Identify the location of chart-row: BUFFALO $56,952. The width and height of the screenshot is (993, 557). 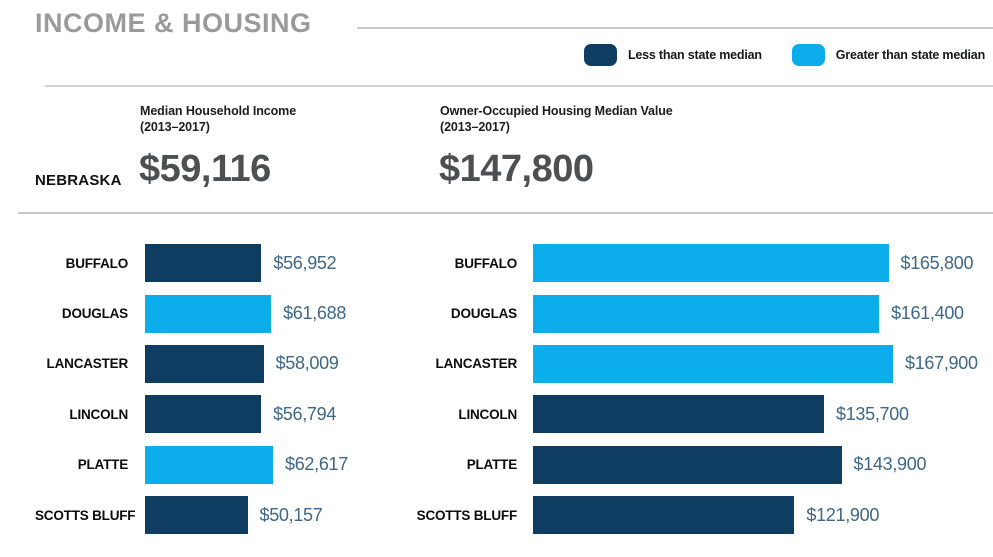
(245, 263).